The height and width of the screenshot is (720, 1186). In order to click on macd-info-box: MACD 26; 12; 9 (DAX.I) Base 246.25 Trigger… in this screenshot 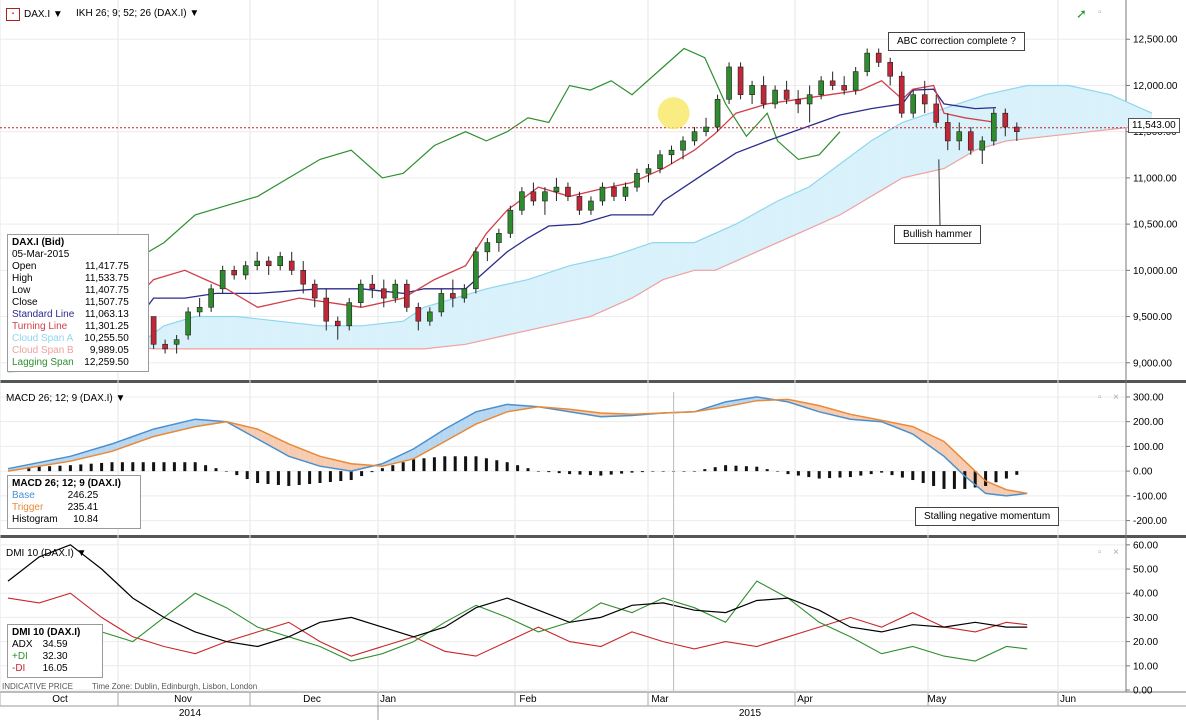, I will do `click(74, 502)`.